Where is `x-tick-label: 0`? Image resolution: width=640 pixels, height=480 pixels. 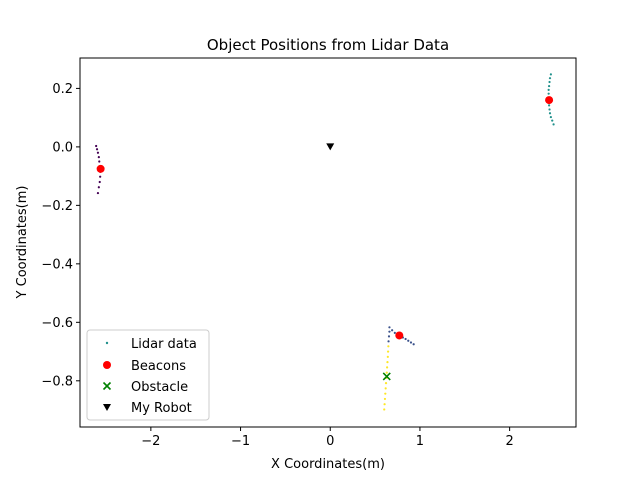 x-tick-label: 0 is located at coordinates (330, 441).